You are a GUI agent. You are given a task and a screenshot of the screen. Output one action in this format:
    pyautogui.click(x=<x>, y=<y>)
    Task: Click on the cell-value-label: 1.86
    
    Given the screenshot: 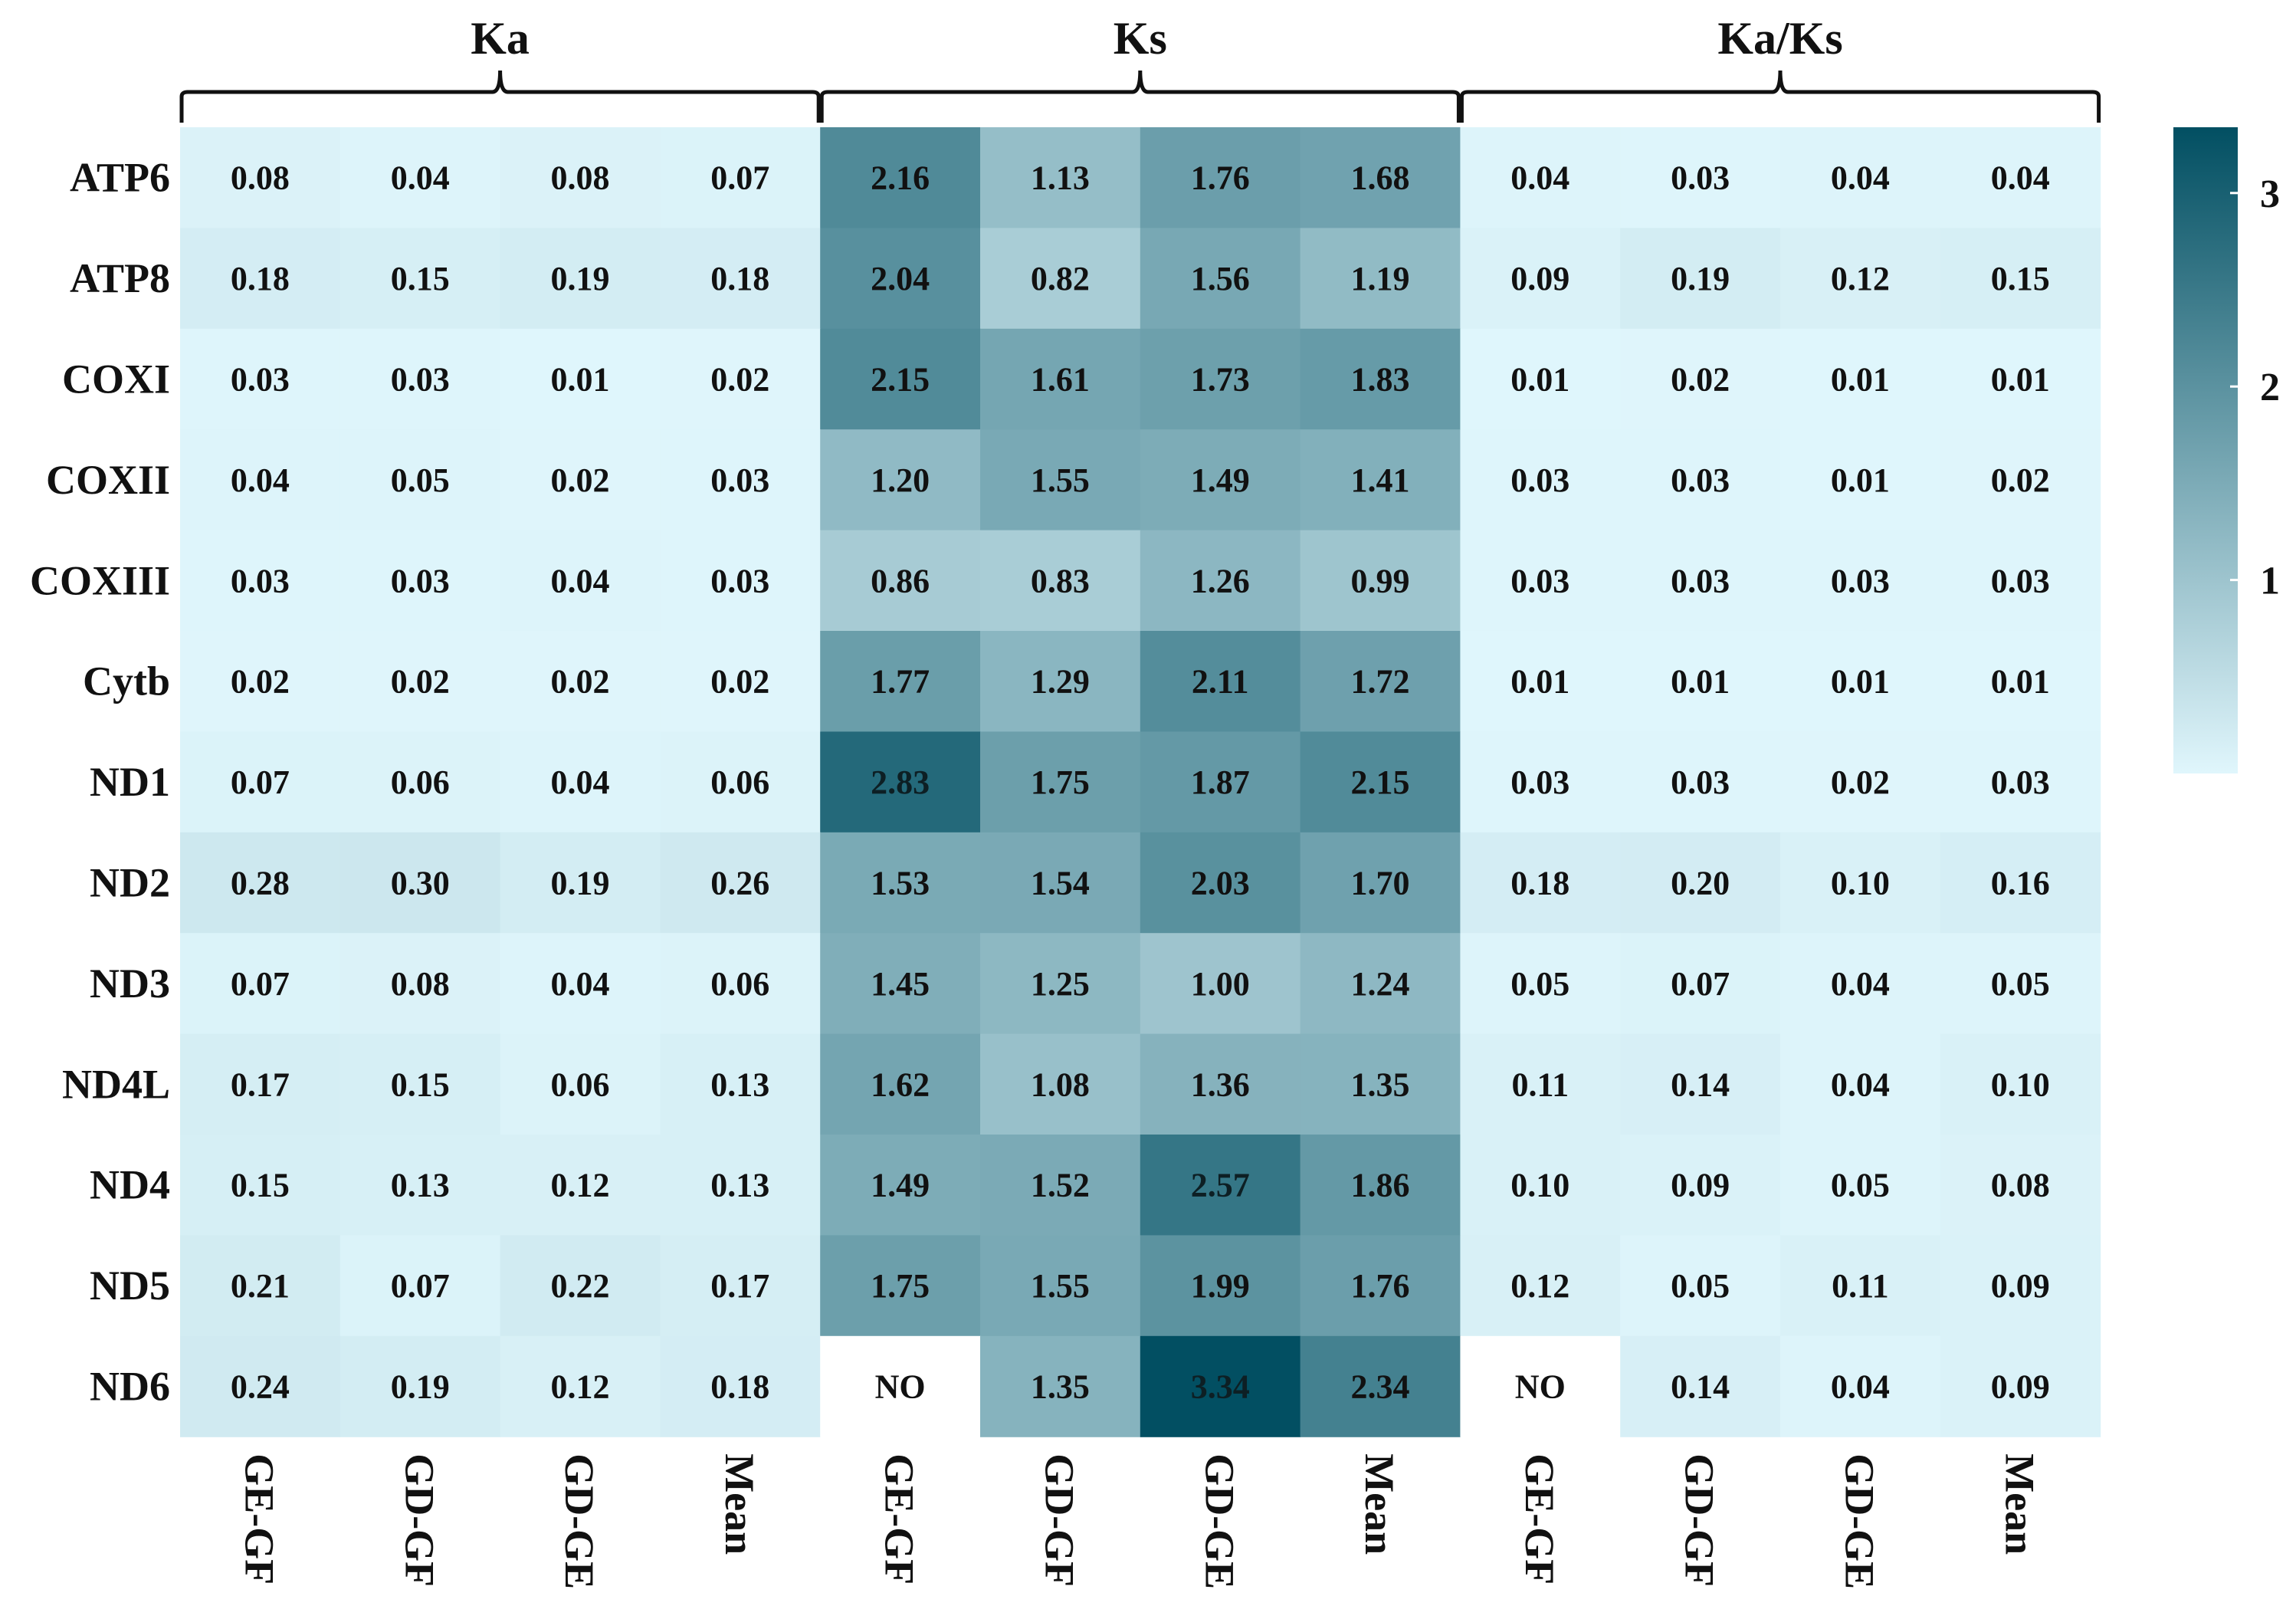 What is the action you would take?
    pyautogui.click(x=1380, y=1185)
    